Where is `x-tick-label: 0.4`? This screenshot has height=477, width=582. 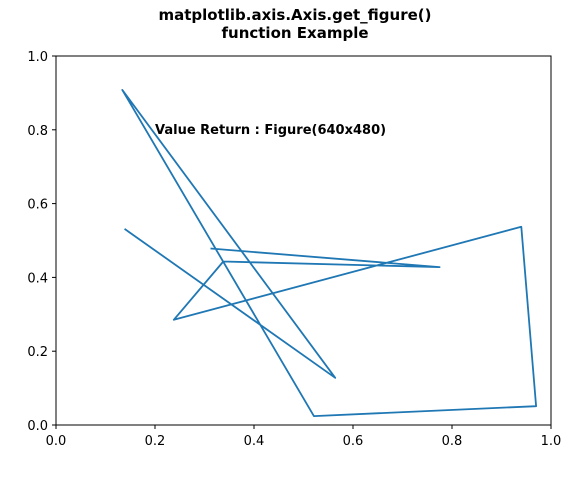
x-tick-label: 0.4 is located at coordinates (254, 441).